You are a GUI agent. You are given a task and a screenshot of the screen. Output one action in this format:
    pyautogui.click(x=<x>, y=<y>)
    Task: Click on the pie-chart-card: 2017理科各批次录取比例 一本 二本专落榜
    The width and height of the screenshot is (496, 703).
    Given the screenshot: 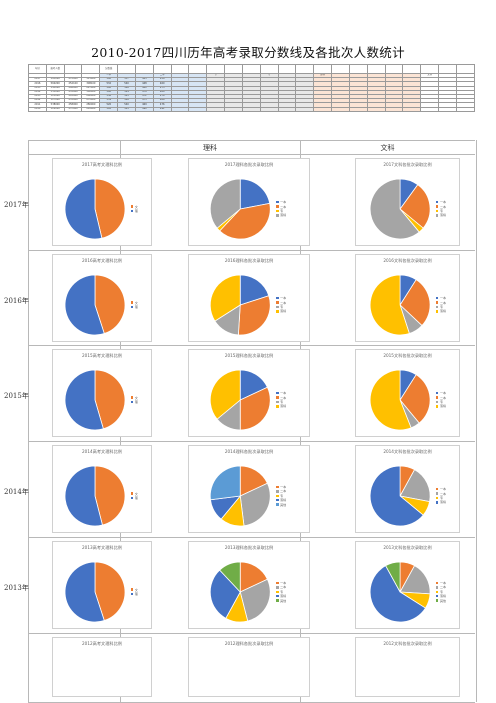 What is the action you would take?
    pyautogui.click(x=249, y=202)
    